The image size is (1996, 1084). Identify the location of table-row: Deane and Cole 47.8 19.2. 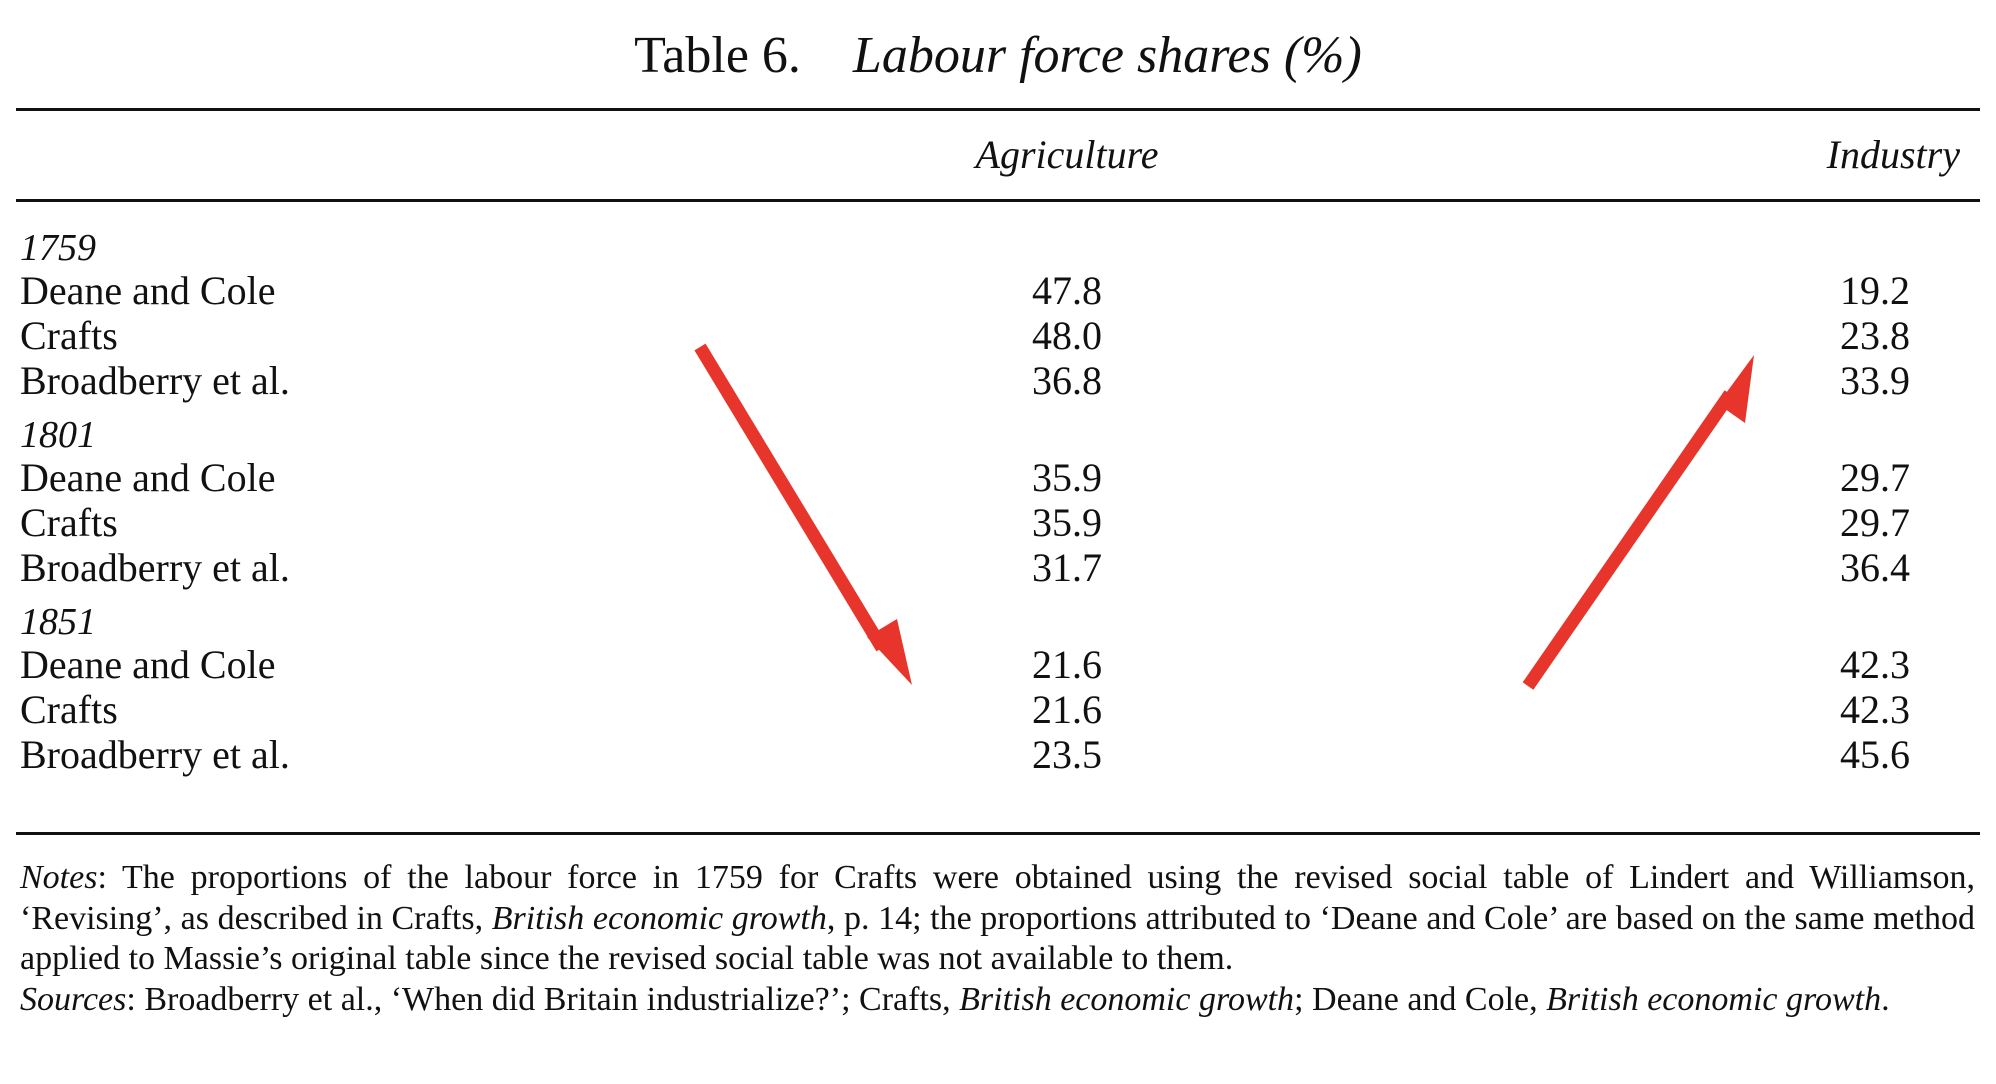
(998, 290).